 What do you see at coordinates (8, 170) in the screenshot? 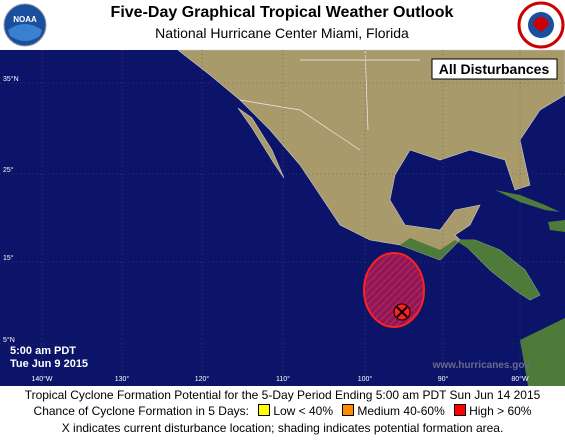
I see `latitude-label: 25°` at bounding box center [8, 170].